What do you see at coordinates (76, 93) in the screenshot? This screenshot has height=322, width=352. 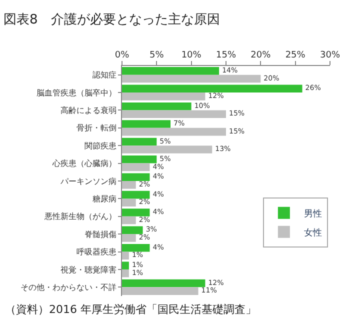 I see `y-tick-label: 脳血管疾患（脳卒中）` at bounding box center [76, 93].